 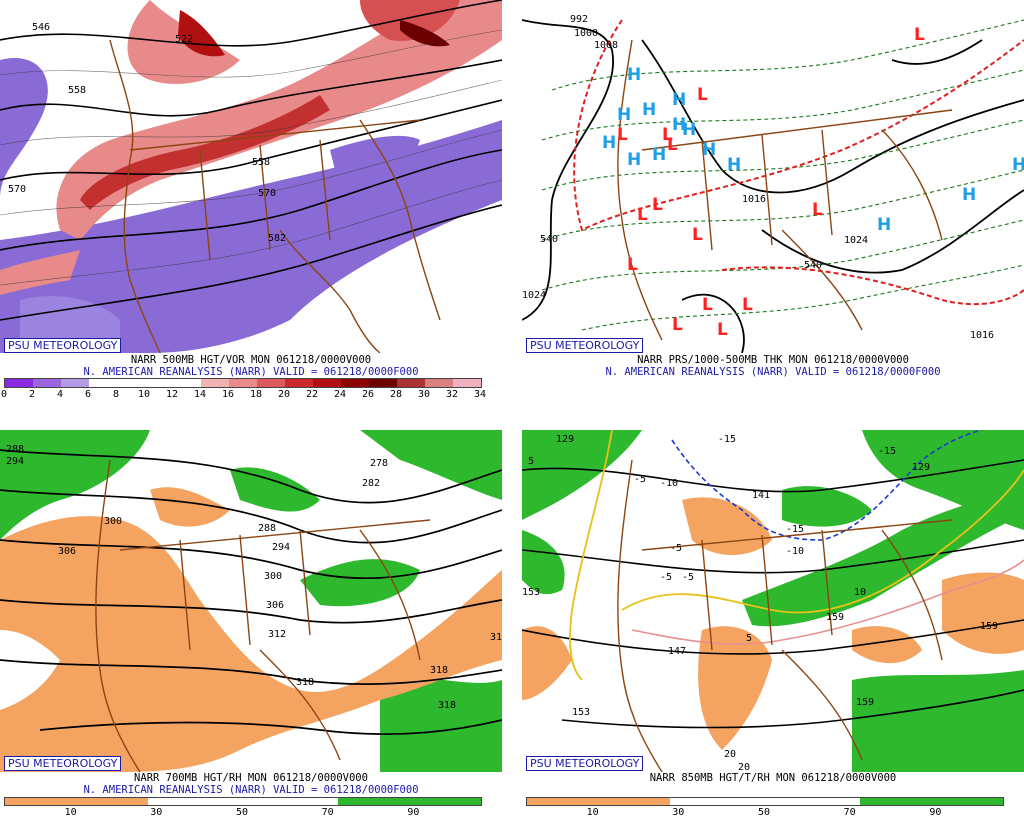 I want to click on colorbar-tick-label: 34, so click(x=480, y=394).